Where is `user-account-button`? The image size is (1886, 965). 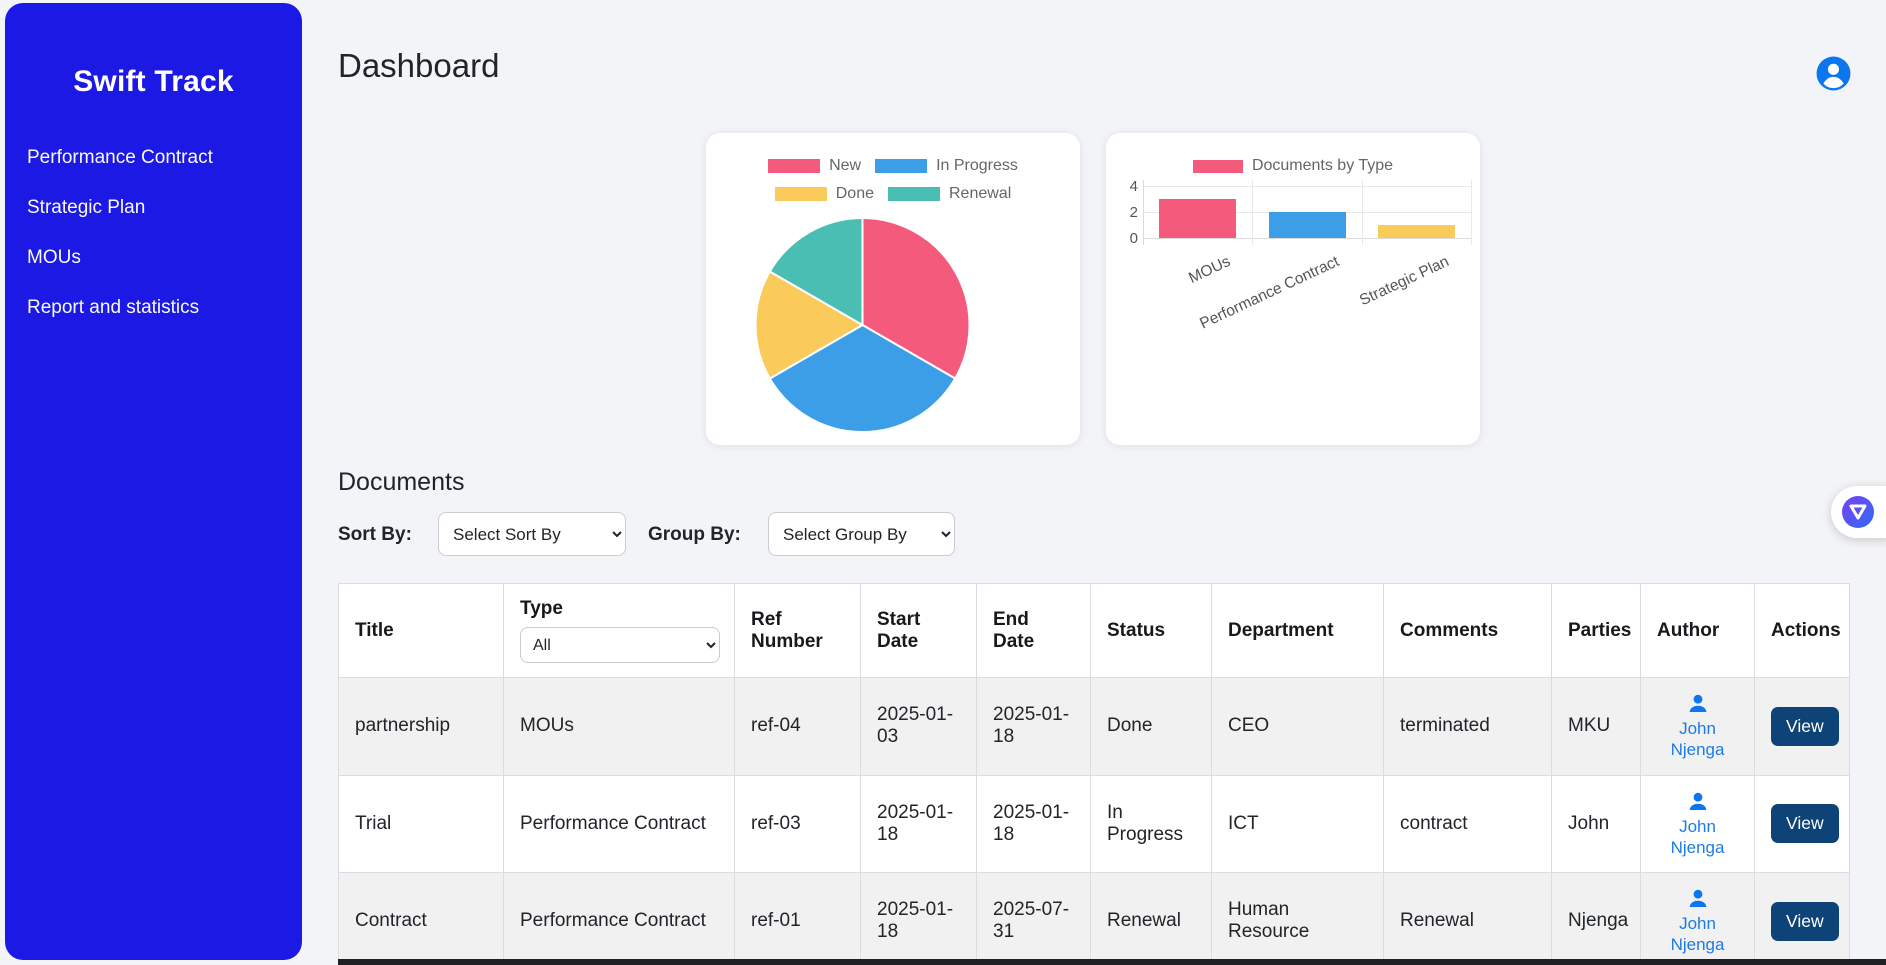
user-account-button is located at coordinates (1833, 73).